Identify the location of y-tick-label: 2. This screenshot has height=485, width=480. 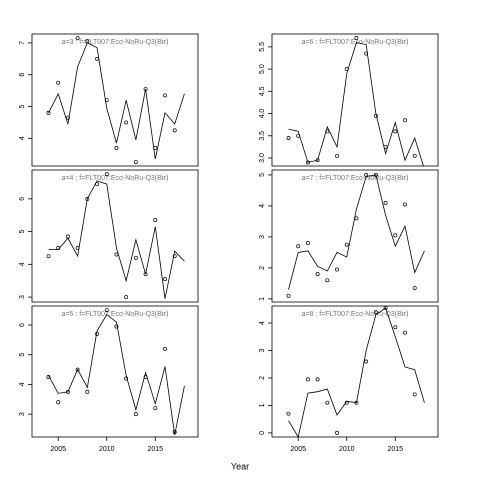
(262, 268).